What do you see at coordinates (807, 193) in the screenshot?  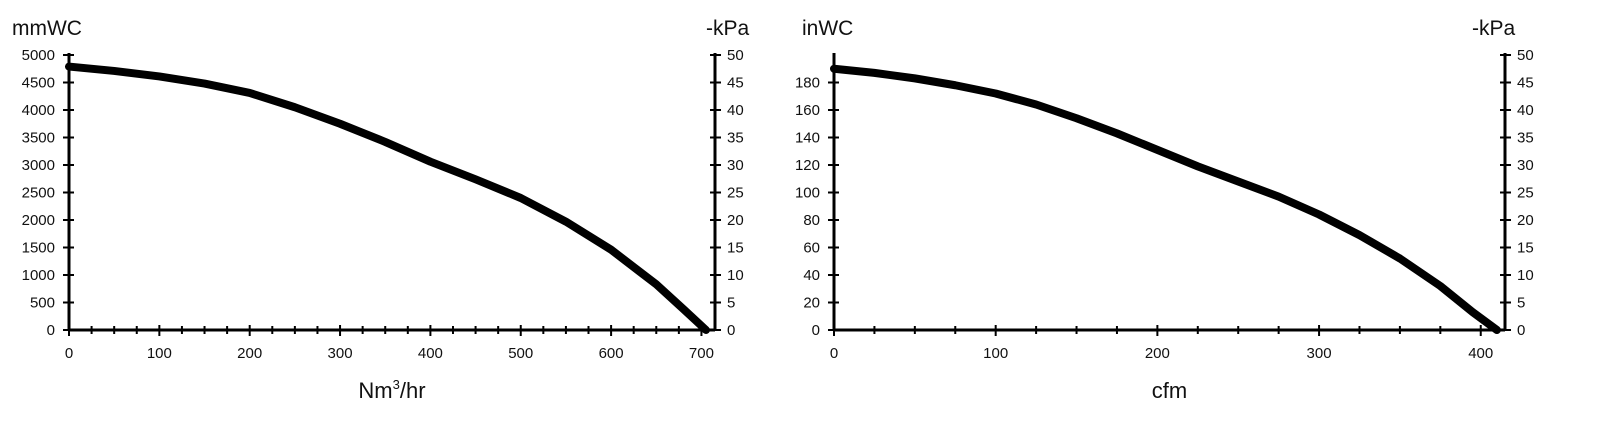 I see `y-tick-label-left: 100` at bounding box center [807, 193].